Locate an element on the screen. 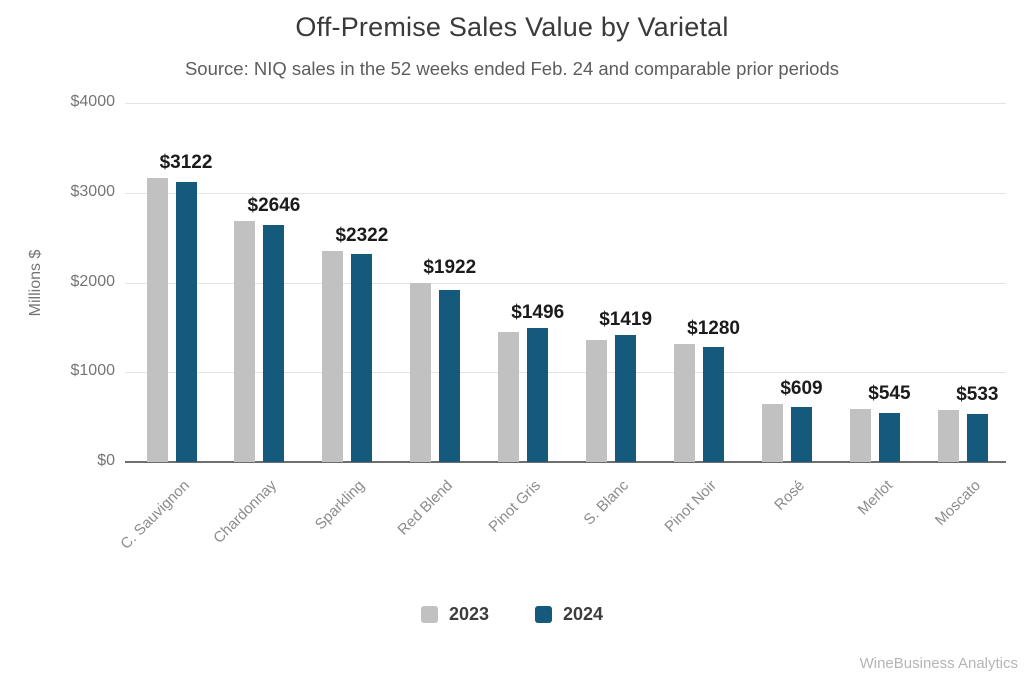 The width and height of the screenshot is (1024, 683). x-axis-line is located at coordinates (565, 462).